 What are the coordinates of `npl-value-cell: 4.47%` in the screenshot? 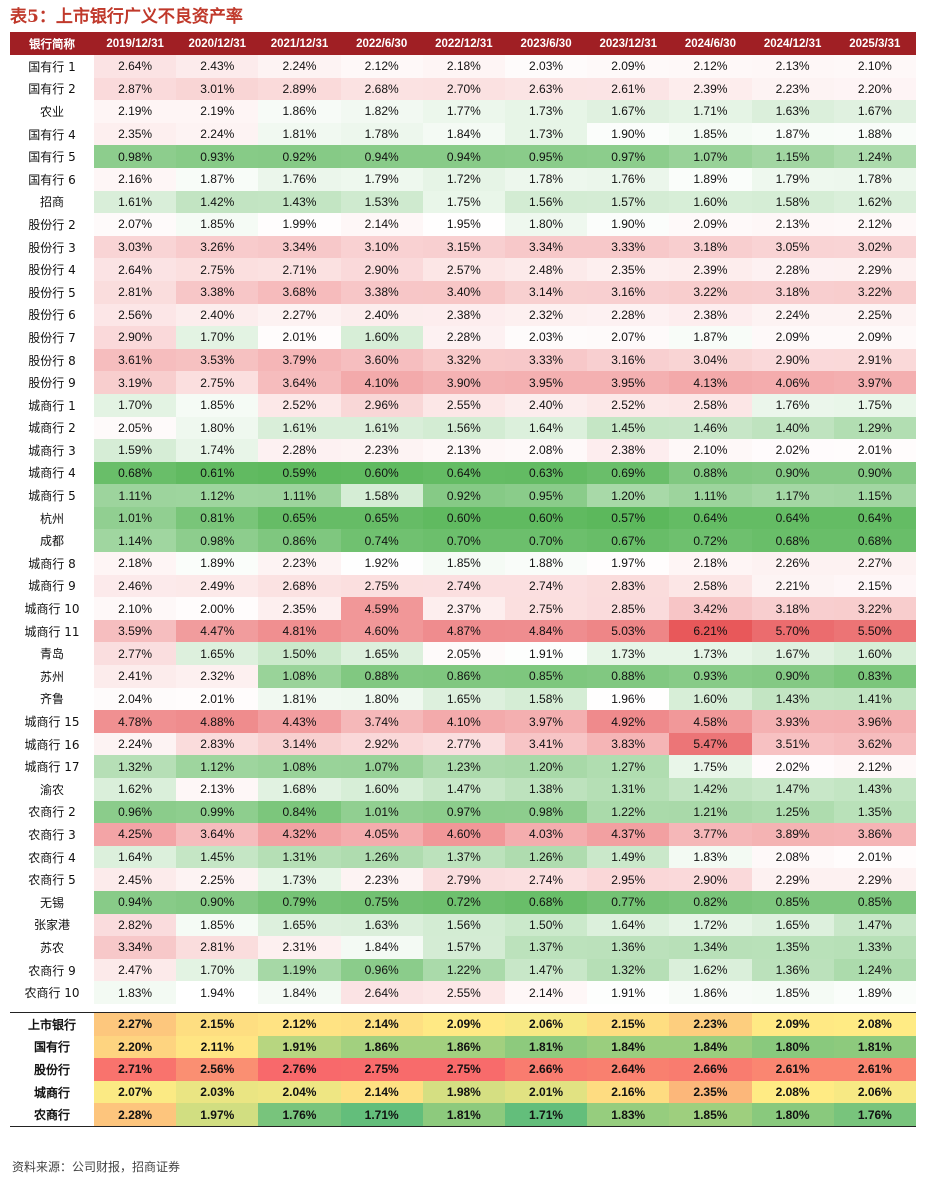 It's located at (217, 631).